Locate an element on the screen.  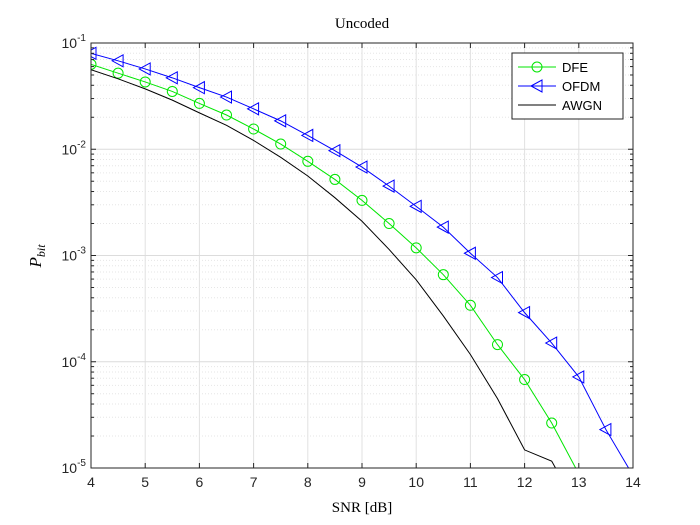
y-tick-label: 10⁻² is located at coordinates (74, 148).